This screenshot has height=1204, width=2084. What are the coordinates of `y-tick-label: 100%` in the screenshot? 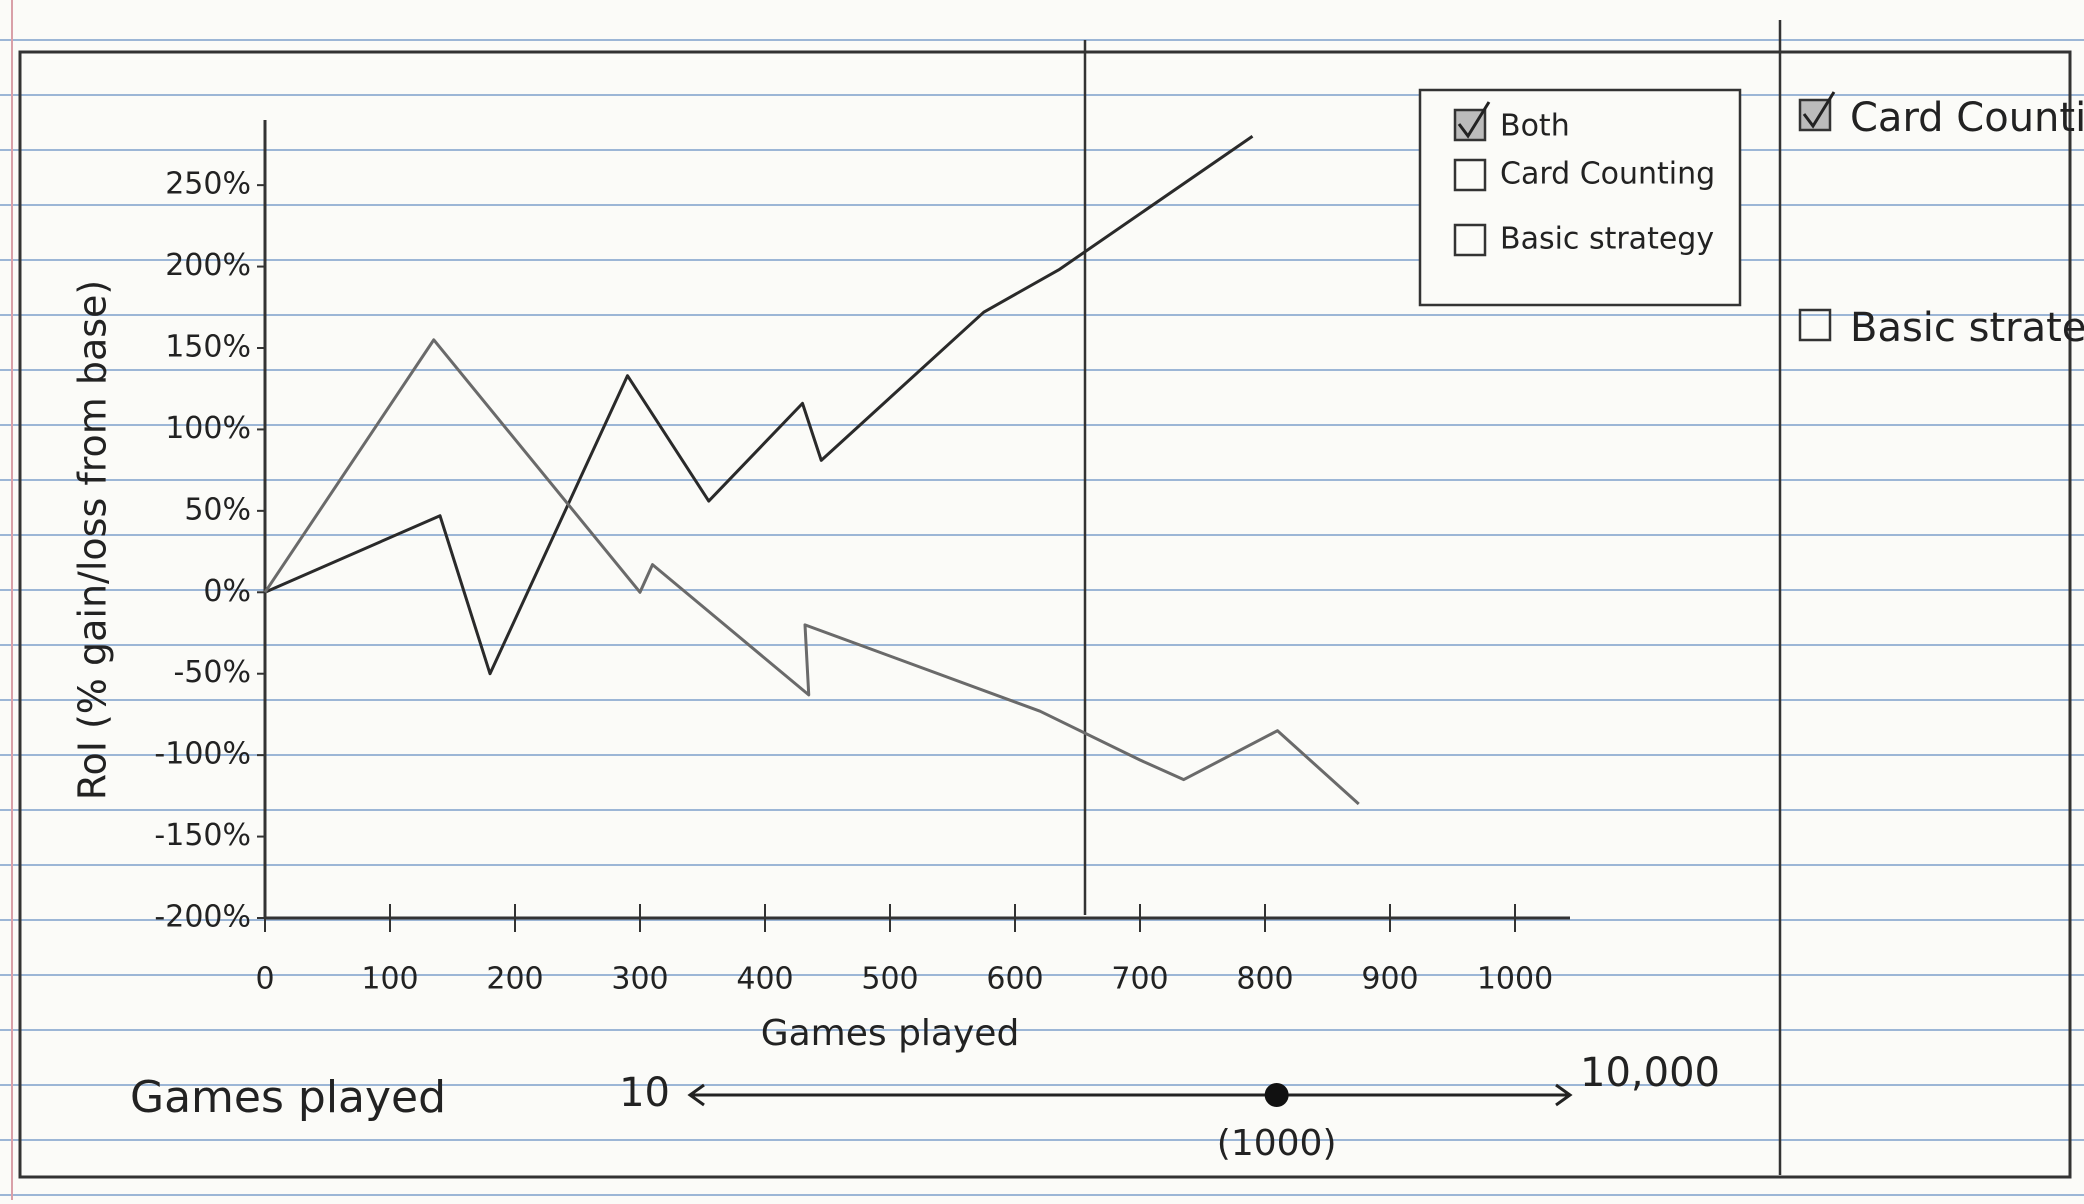 It's located at (208, 428).